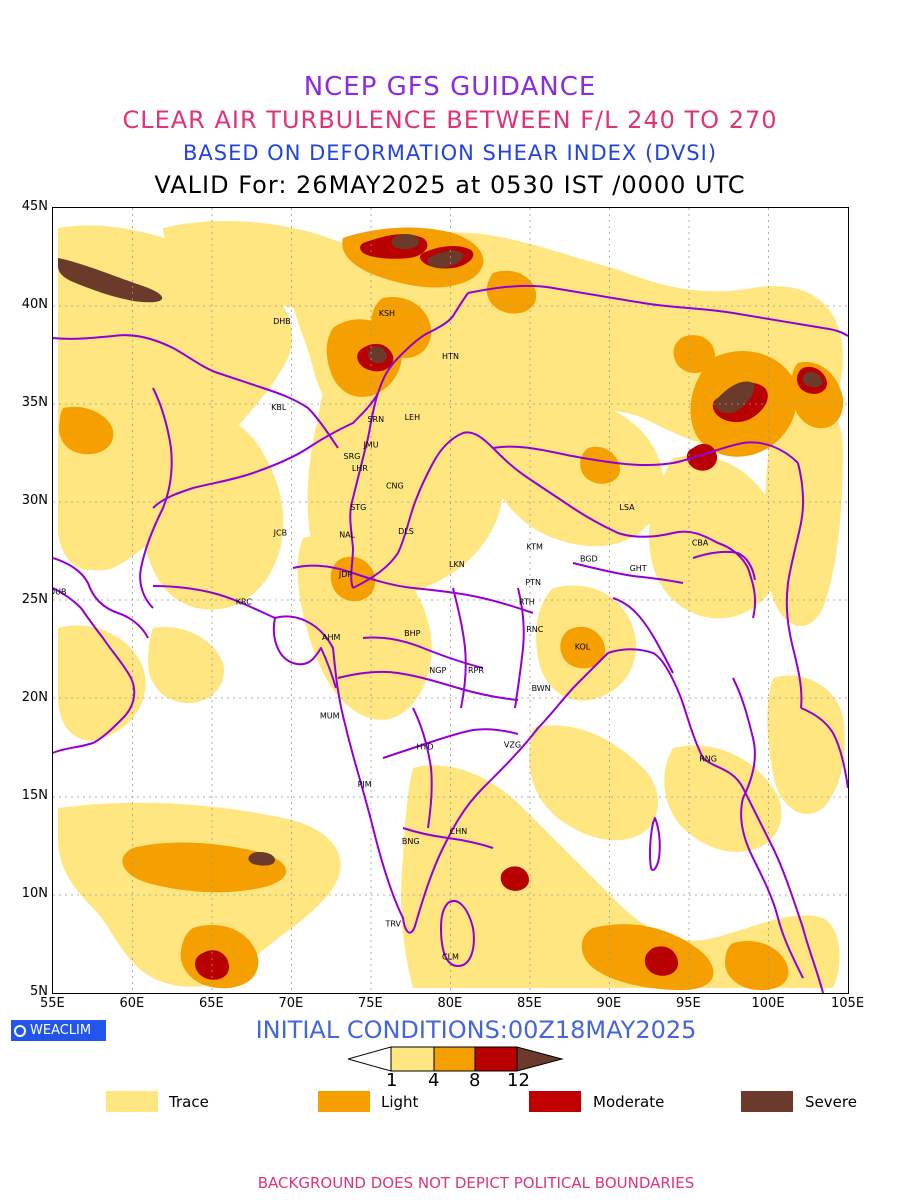  I want to click on latitude-label: 15N, so click(34, 795).